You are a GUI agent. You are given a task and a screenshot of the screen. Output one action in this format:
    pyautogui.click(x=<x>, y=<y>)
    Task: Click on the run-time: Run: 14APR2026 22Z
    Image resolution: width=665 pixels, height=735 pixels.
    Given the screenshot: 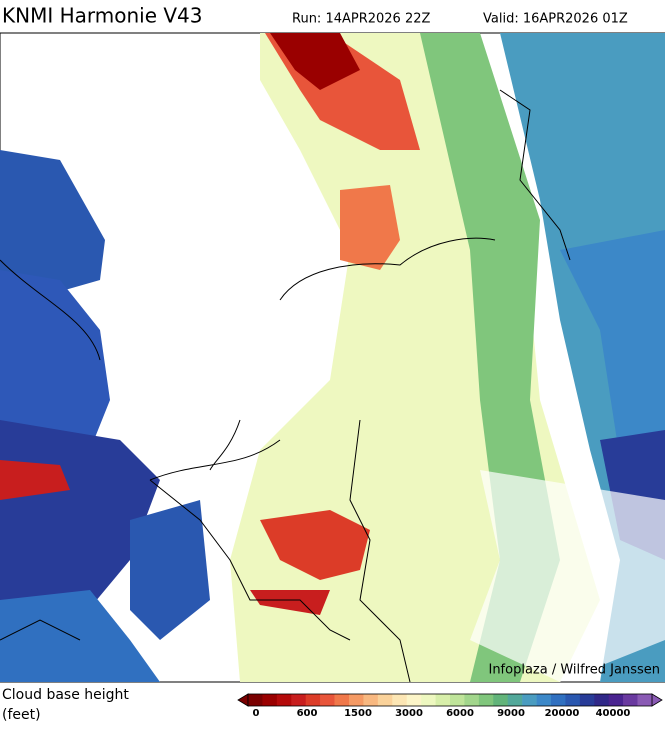 What is the action you would take?
    pyautogui.click(x=361, y=19)
    